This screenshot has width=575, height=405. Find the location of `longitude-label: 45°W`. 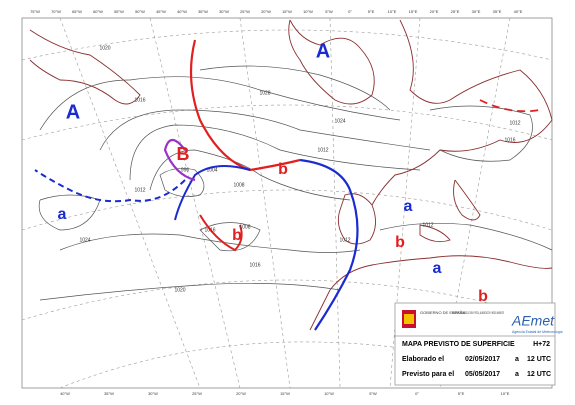

longitude-label: 45°W is located at coordinates (161, 11).